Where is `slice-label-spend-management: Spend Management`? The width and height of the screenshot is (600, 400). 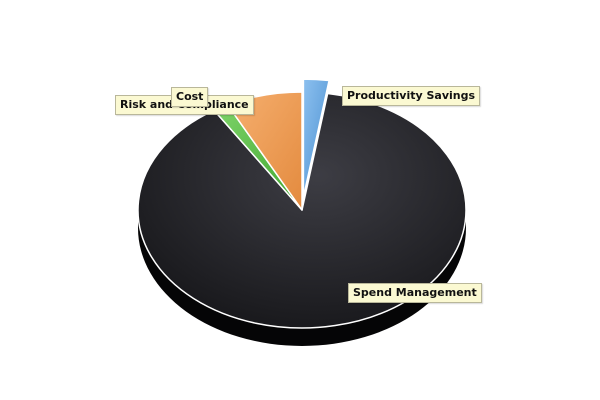 slice-label-spend-management: Spend Management is located at coordinates (415, 293).